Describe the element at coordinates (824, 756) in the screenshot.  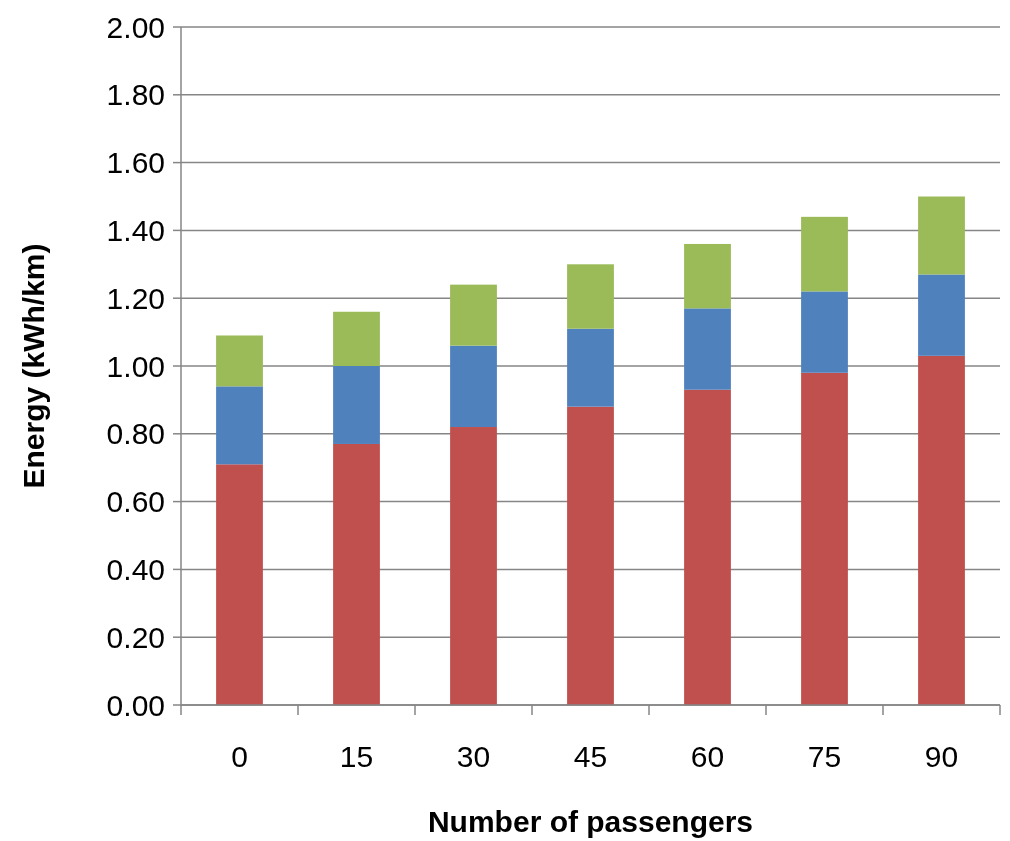
I see `x-tick-label: 75` at that location.